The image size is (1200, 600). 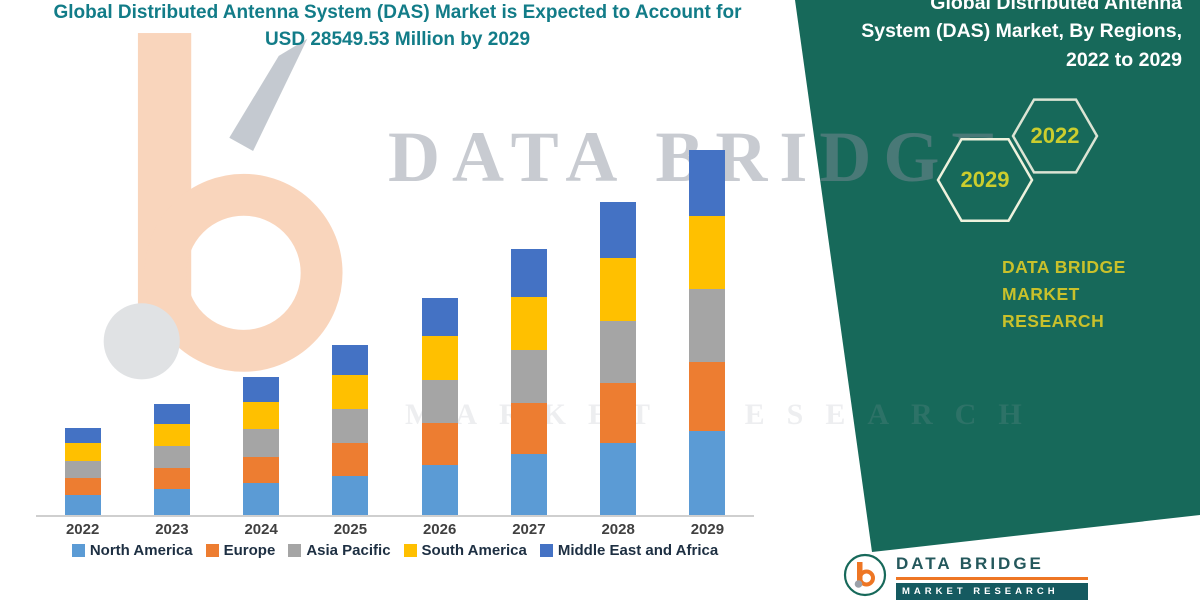 I want to click on bar-column-2022, so click(x=82, y=471).